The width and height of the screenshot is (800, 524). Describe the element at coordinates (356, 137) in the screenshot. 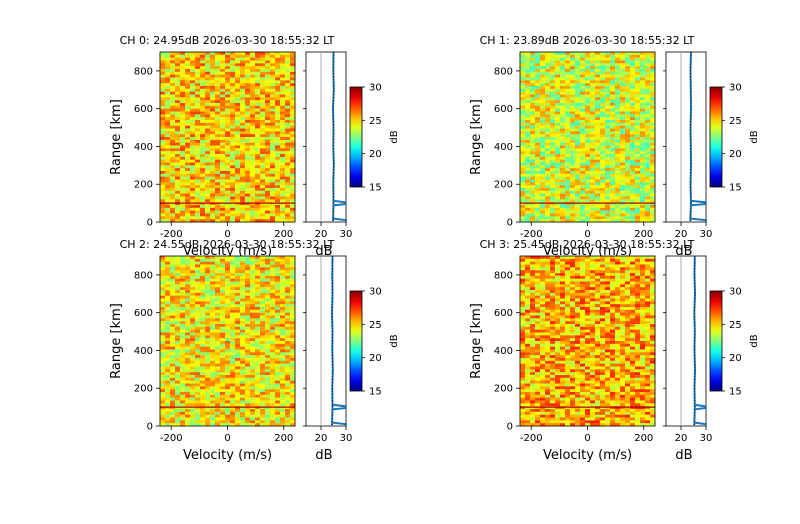

I see `colorbar-gradient` at that location.